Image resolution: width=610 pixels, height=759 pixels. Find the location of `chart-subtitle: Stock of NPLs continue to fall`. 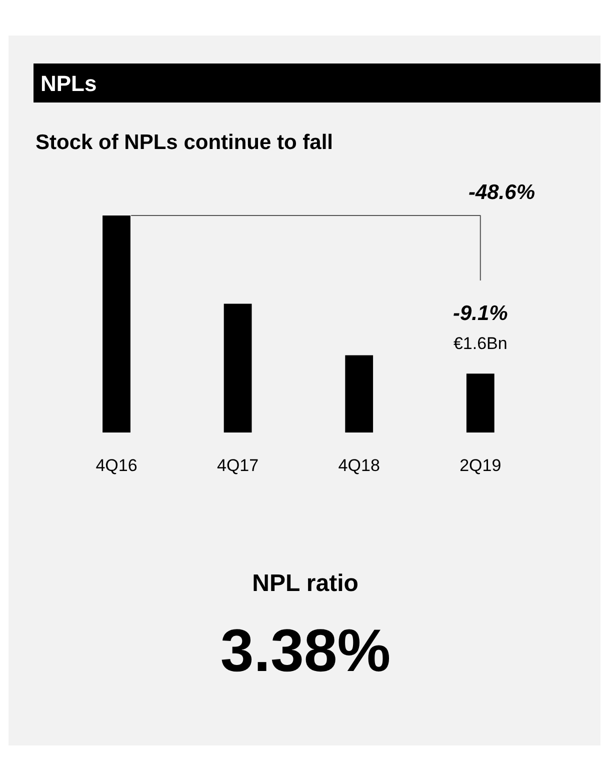

chart-subtitle: Stock of NPLs continue to fall is located at coordinates (185, 142).